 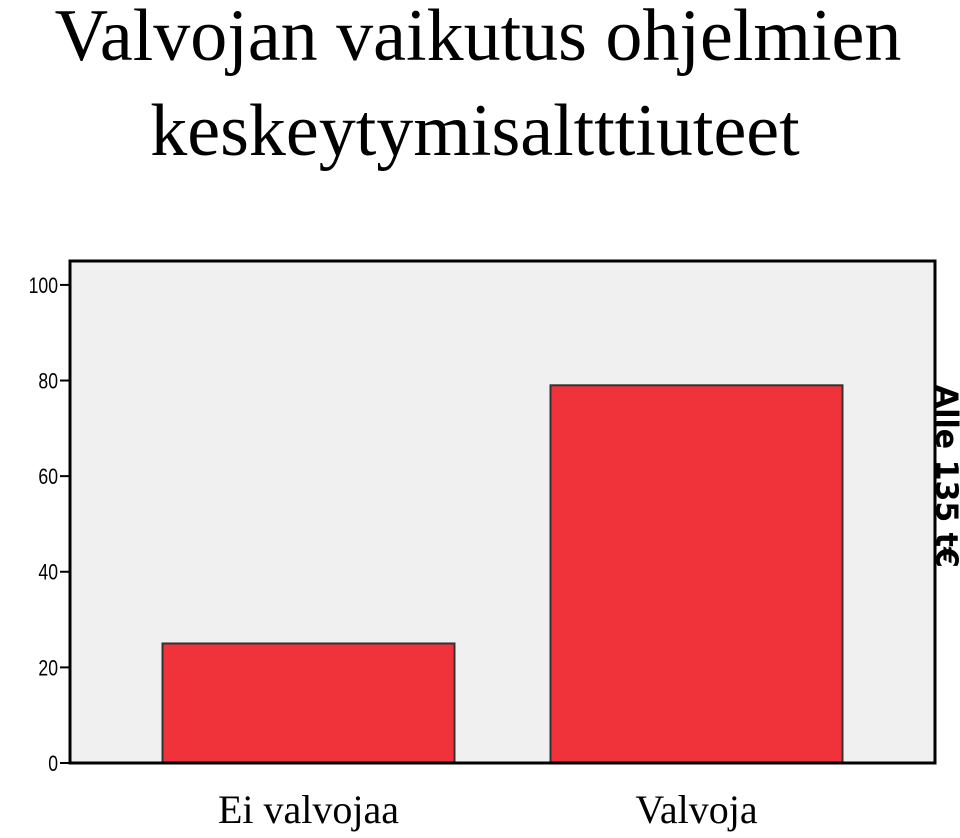 What do you see at coordinates (944, 476) in the screenshot?
I see `panel-label: Alle 135 t€` at bounding box center [944, 476].